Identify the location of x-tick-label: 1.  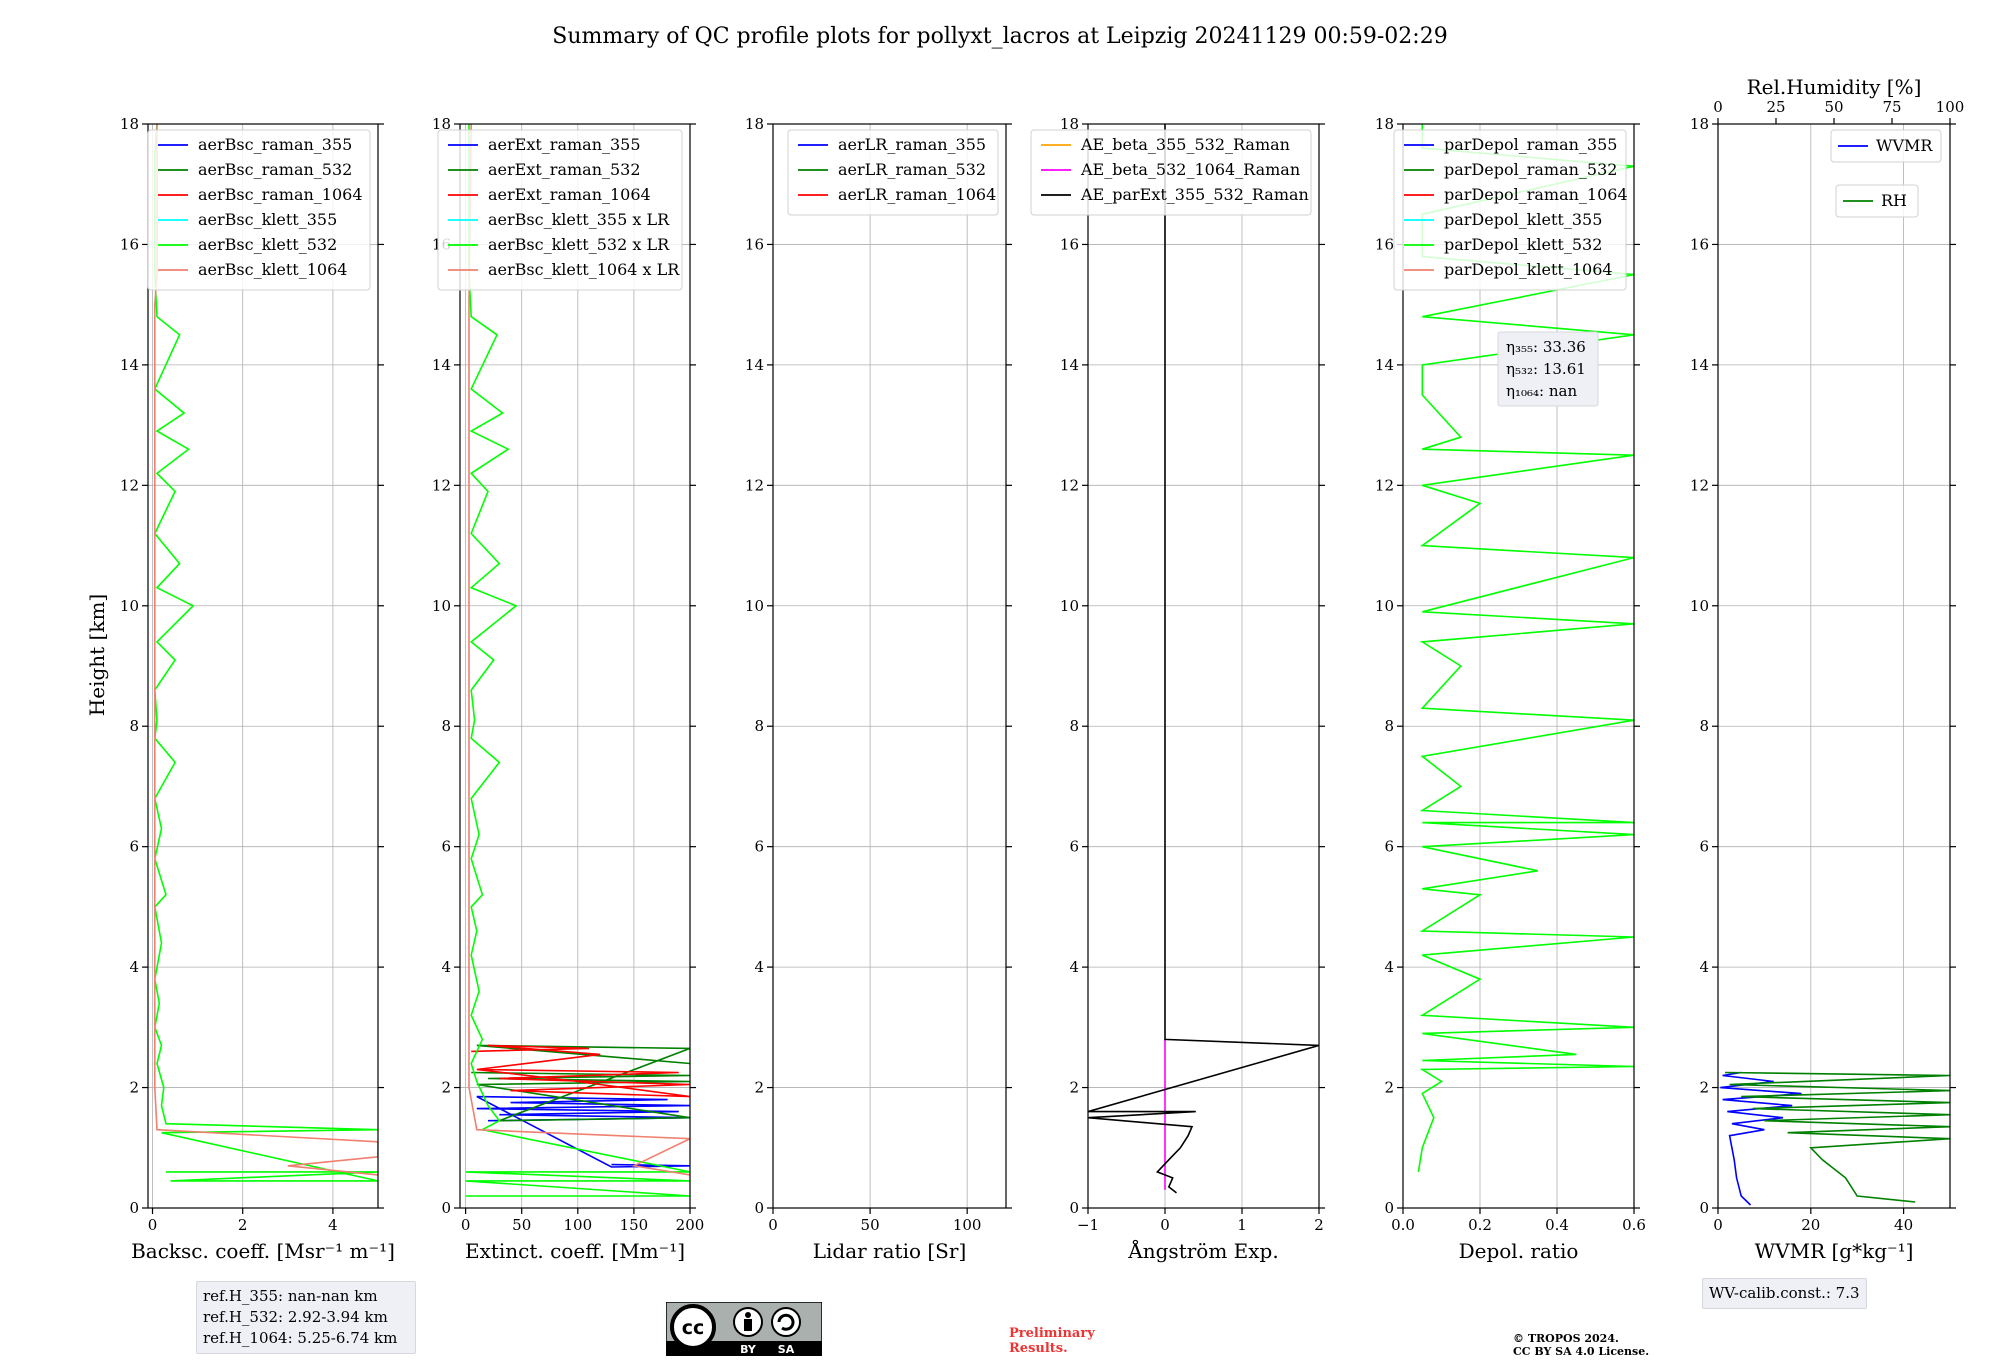
(1242, 1225).